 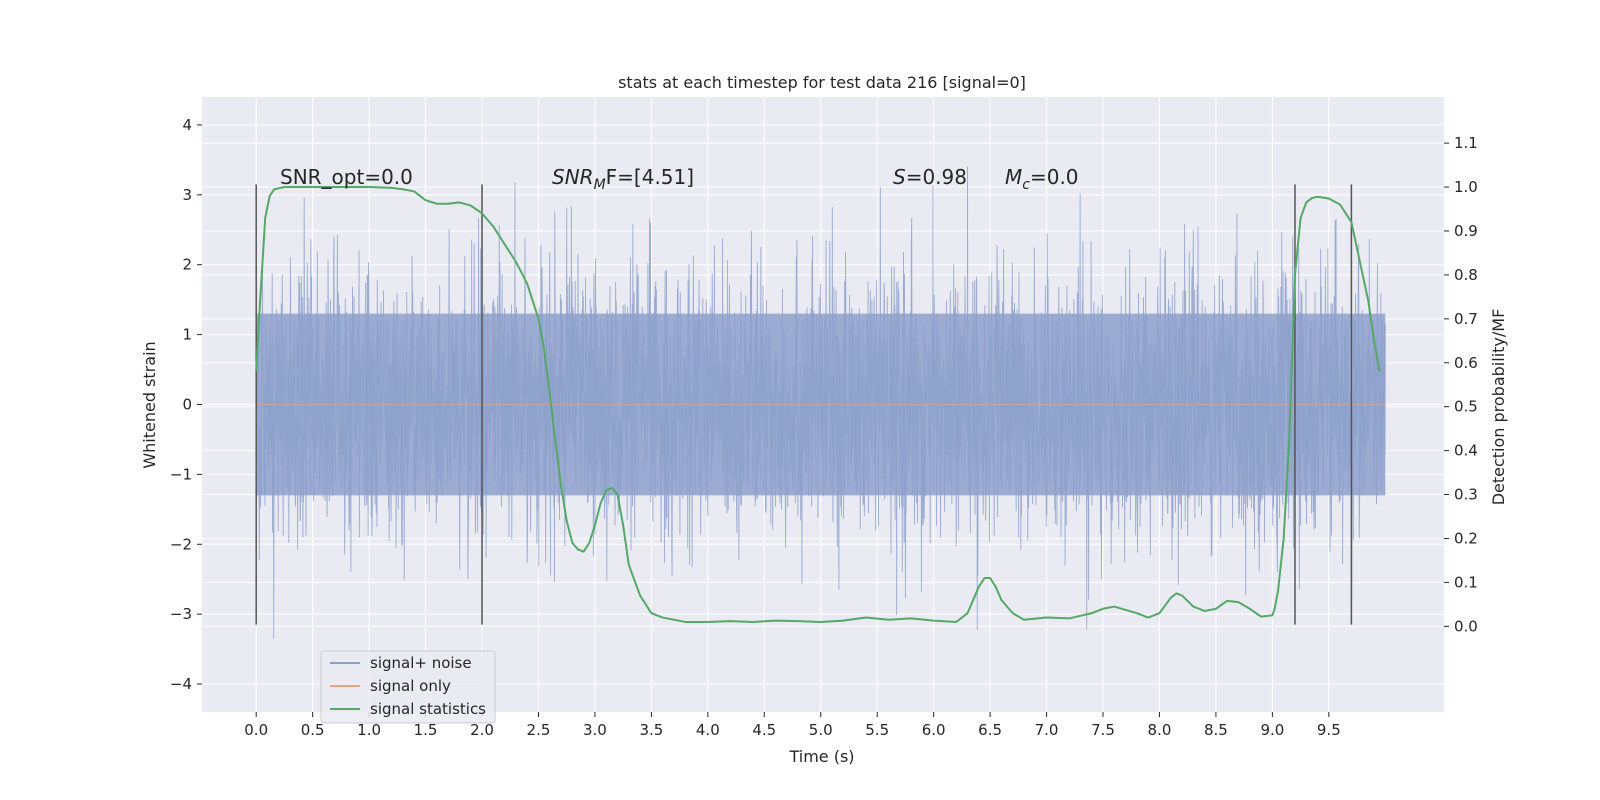 What do you see at coordinates (181, 614) in the screenshot?
I see `y-left-tick-label: −3` at bounding box center [181, 614].